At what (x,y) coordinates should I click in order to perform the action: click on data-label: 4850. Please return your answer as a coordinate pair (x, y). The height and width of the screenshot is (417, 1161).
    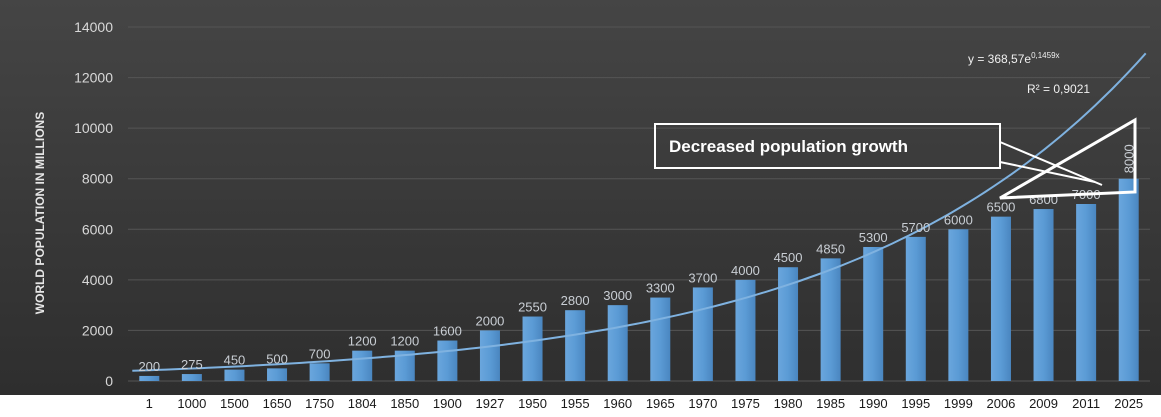
    Looking at the image, I should click on (830, 248).